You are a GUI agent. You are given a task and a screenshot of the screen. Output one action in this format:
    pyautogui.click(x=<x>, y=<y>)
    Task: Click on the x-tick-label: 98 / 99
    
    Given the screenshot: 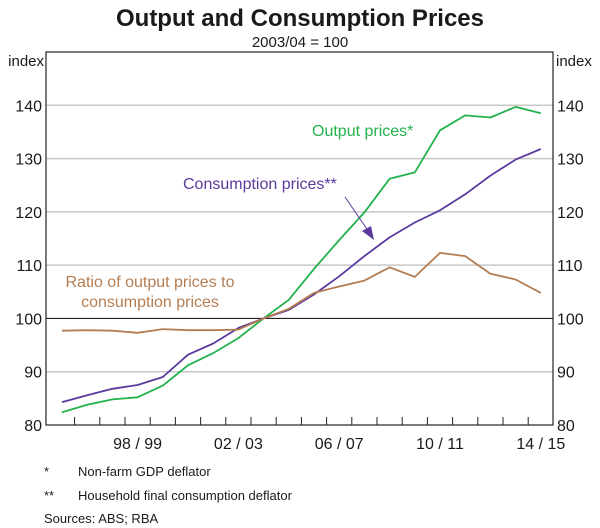 What is the action you would take?
    pyautogui.click(x=137, y=444)
    